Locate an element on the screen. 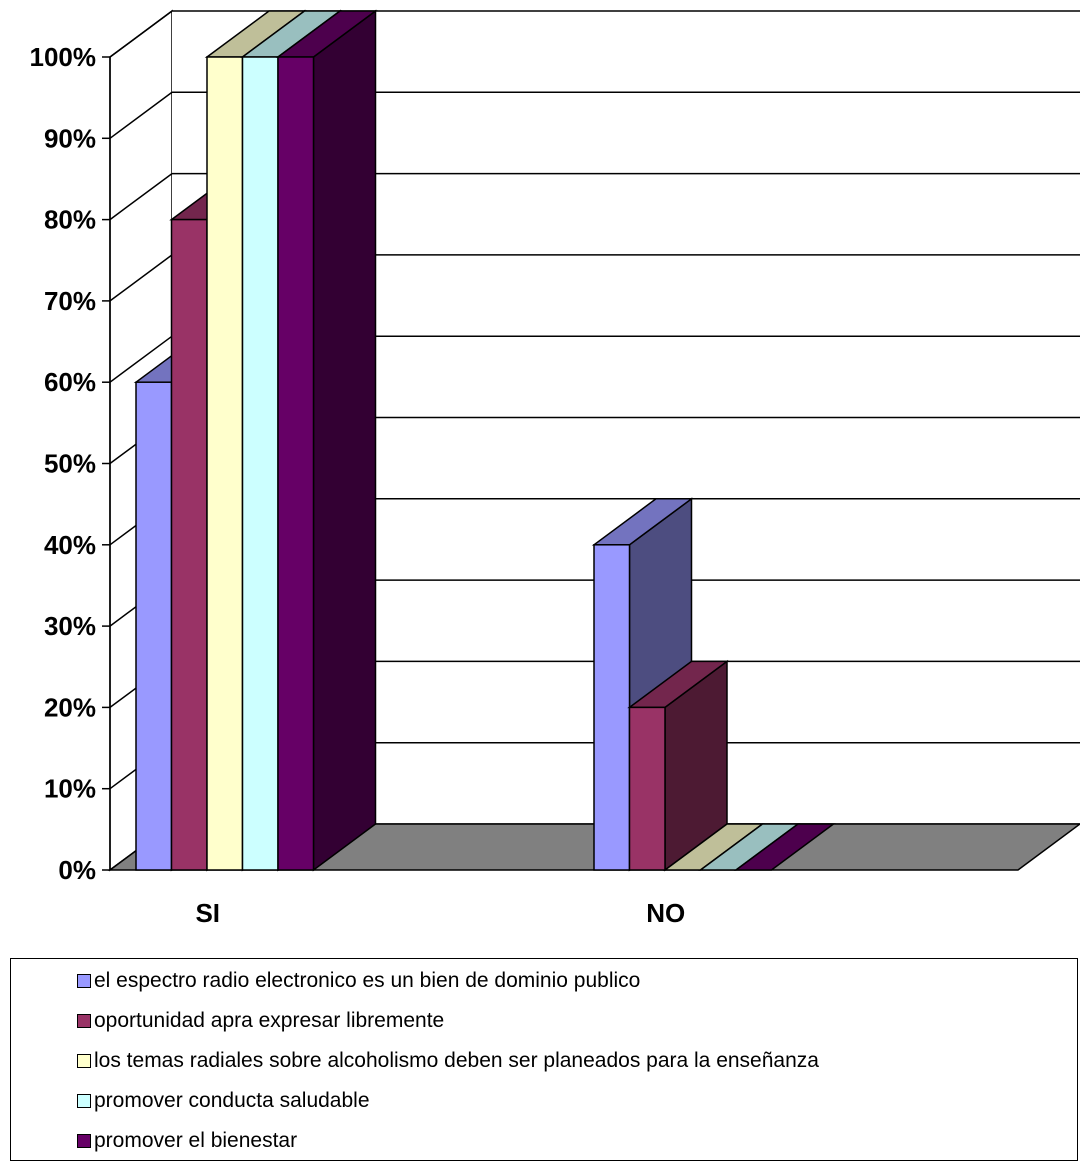  y-tick-label: 30% is located at coordinates (70, 626).